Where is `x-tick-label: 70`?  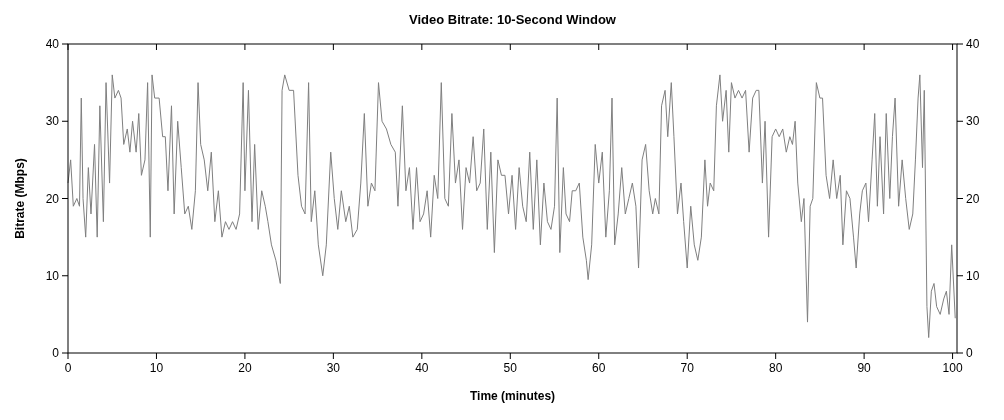
x-tick-label: 70 is located at coordinates (687, 368).